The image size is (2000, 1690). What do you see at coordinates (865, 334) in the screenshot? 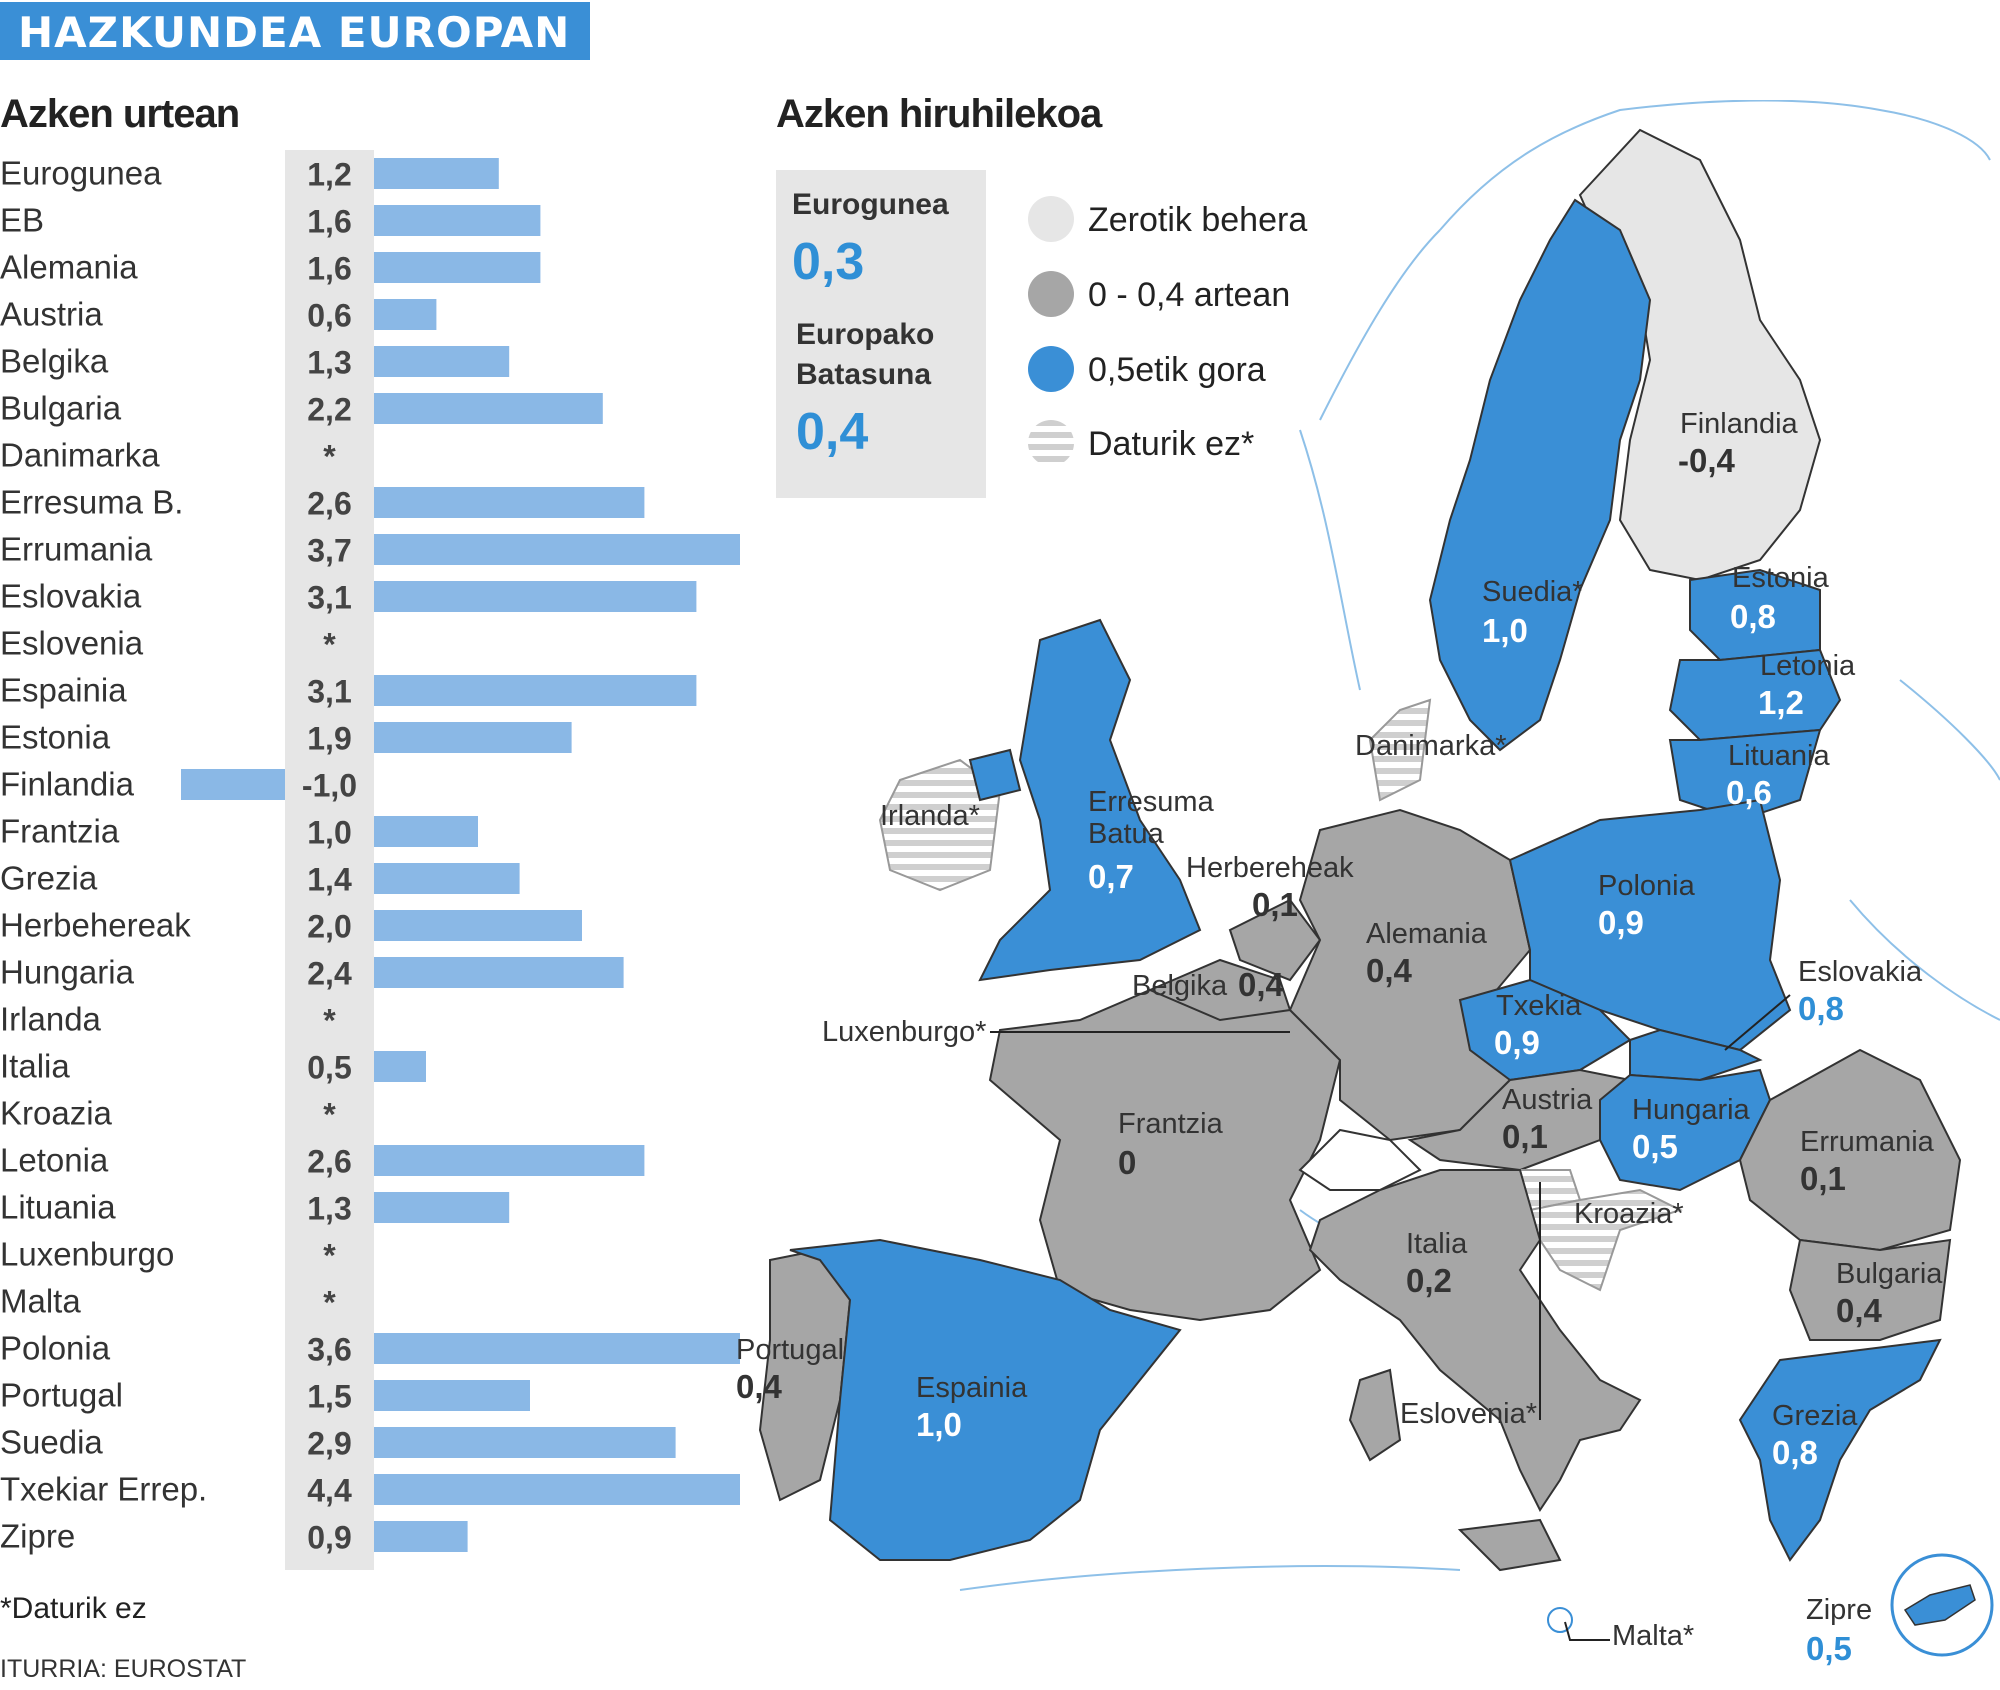
I see `eu-label-line1: Europako` at bounding box center [865, 334].